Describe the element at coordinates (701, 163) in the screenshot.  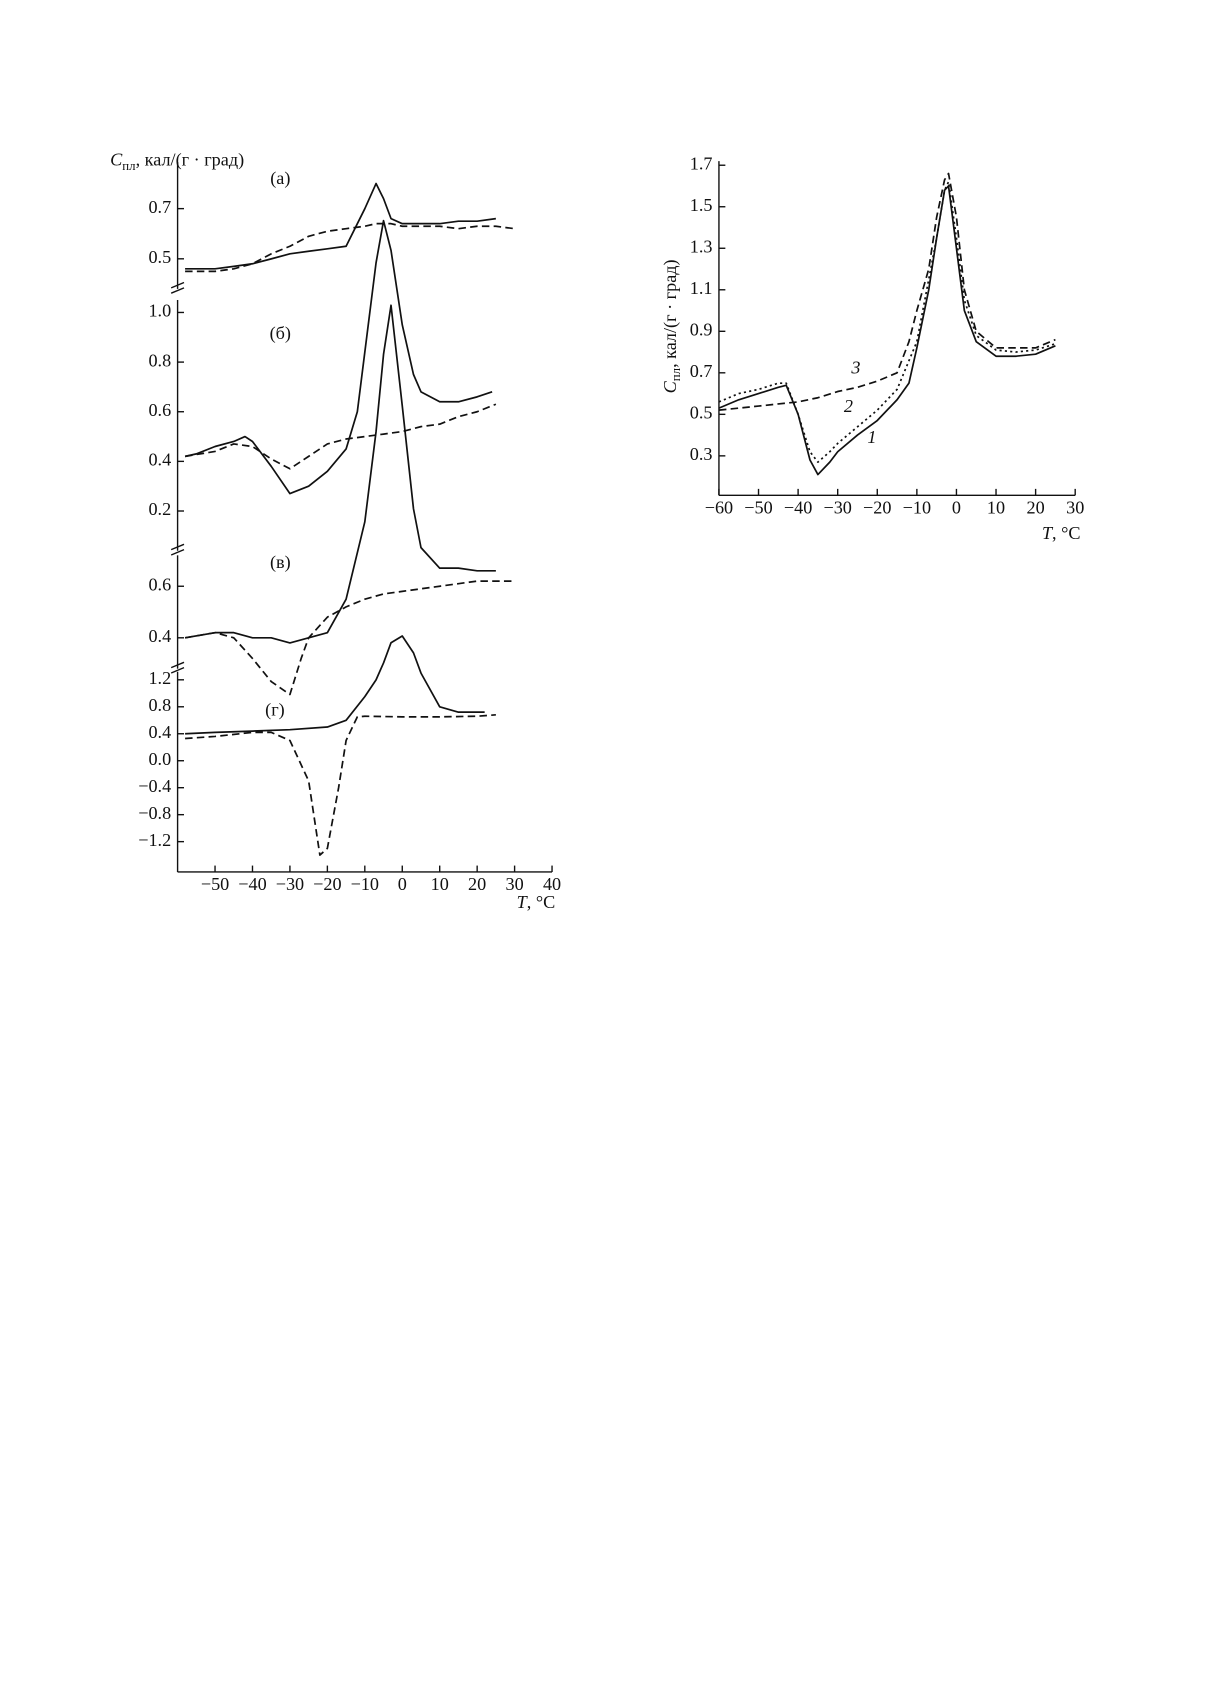
I see `y-tick-label: 1.7` at that location.